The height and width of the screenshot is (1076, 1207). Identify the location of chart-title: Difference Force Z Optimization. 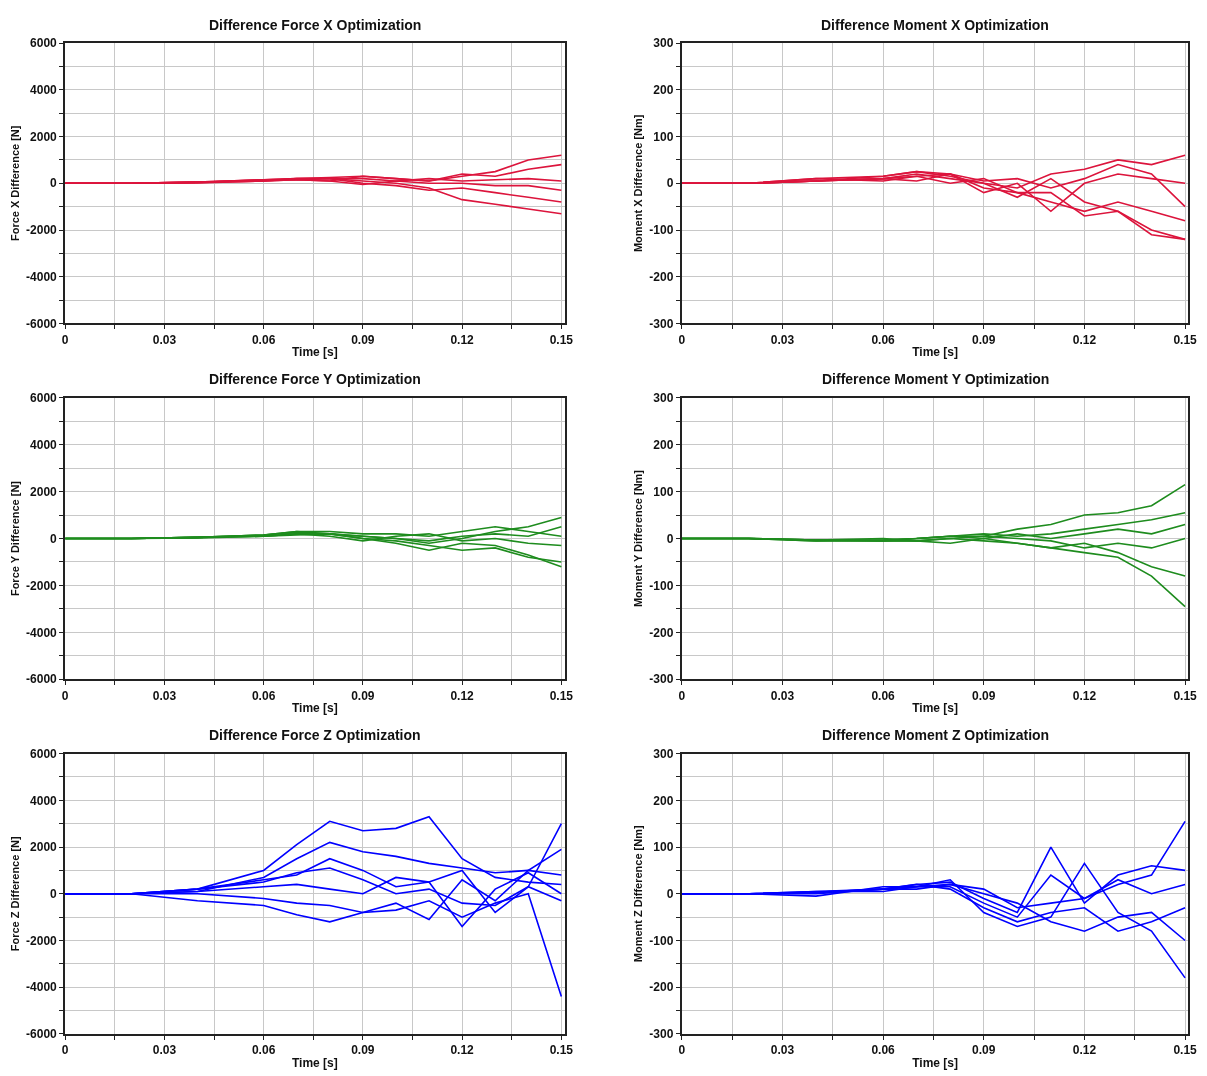
(315, 735).